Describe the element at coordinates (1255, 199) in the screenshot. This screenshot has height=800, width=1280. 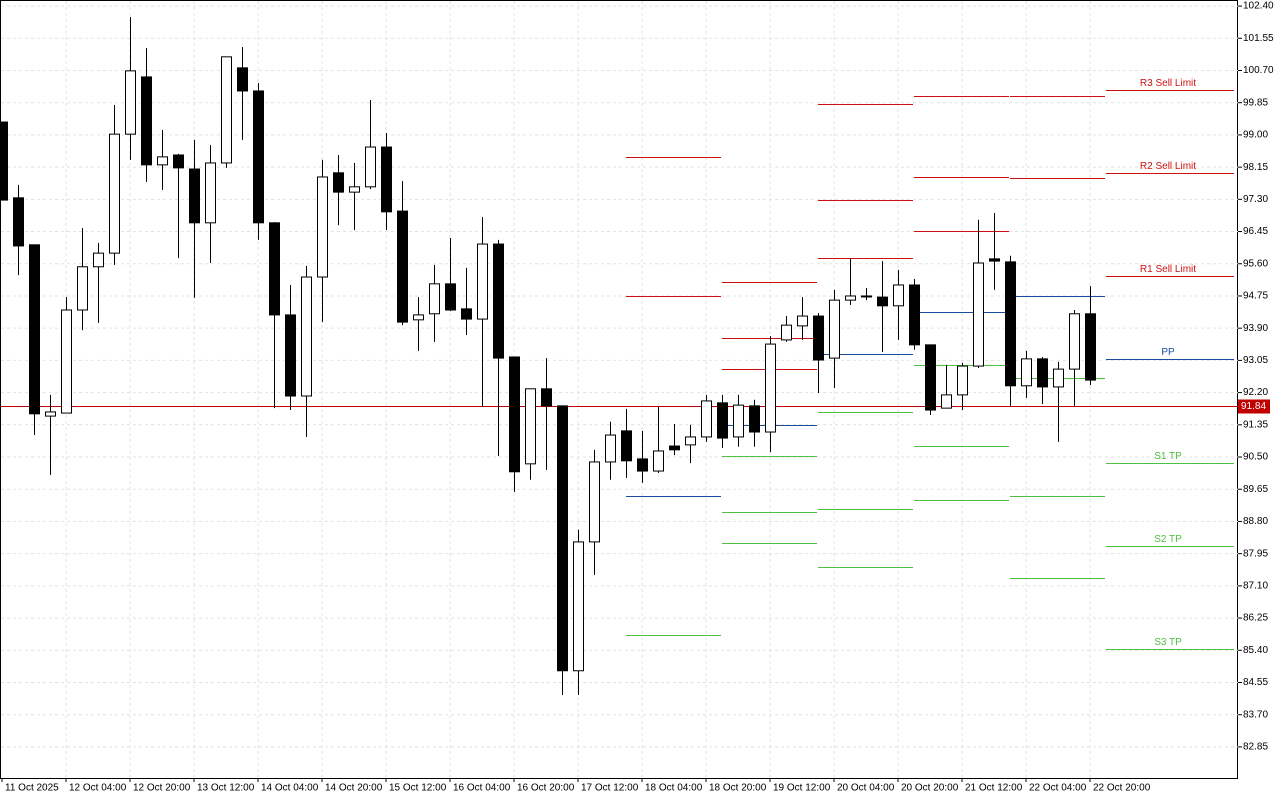
I see `y-tick-label: 97.30` at that location.